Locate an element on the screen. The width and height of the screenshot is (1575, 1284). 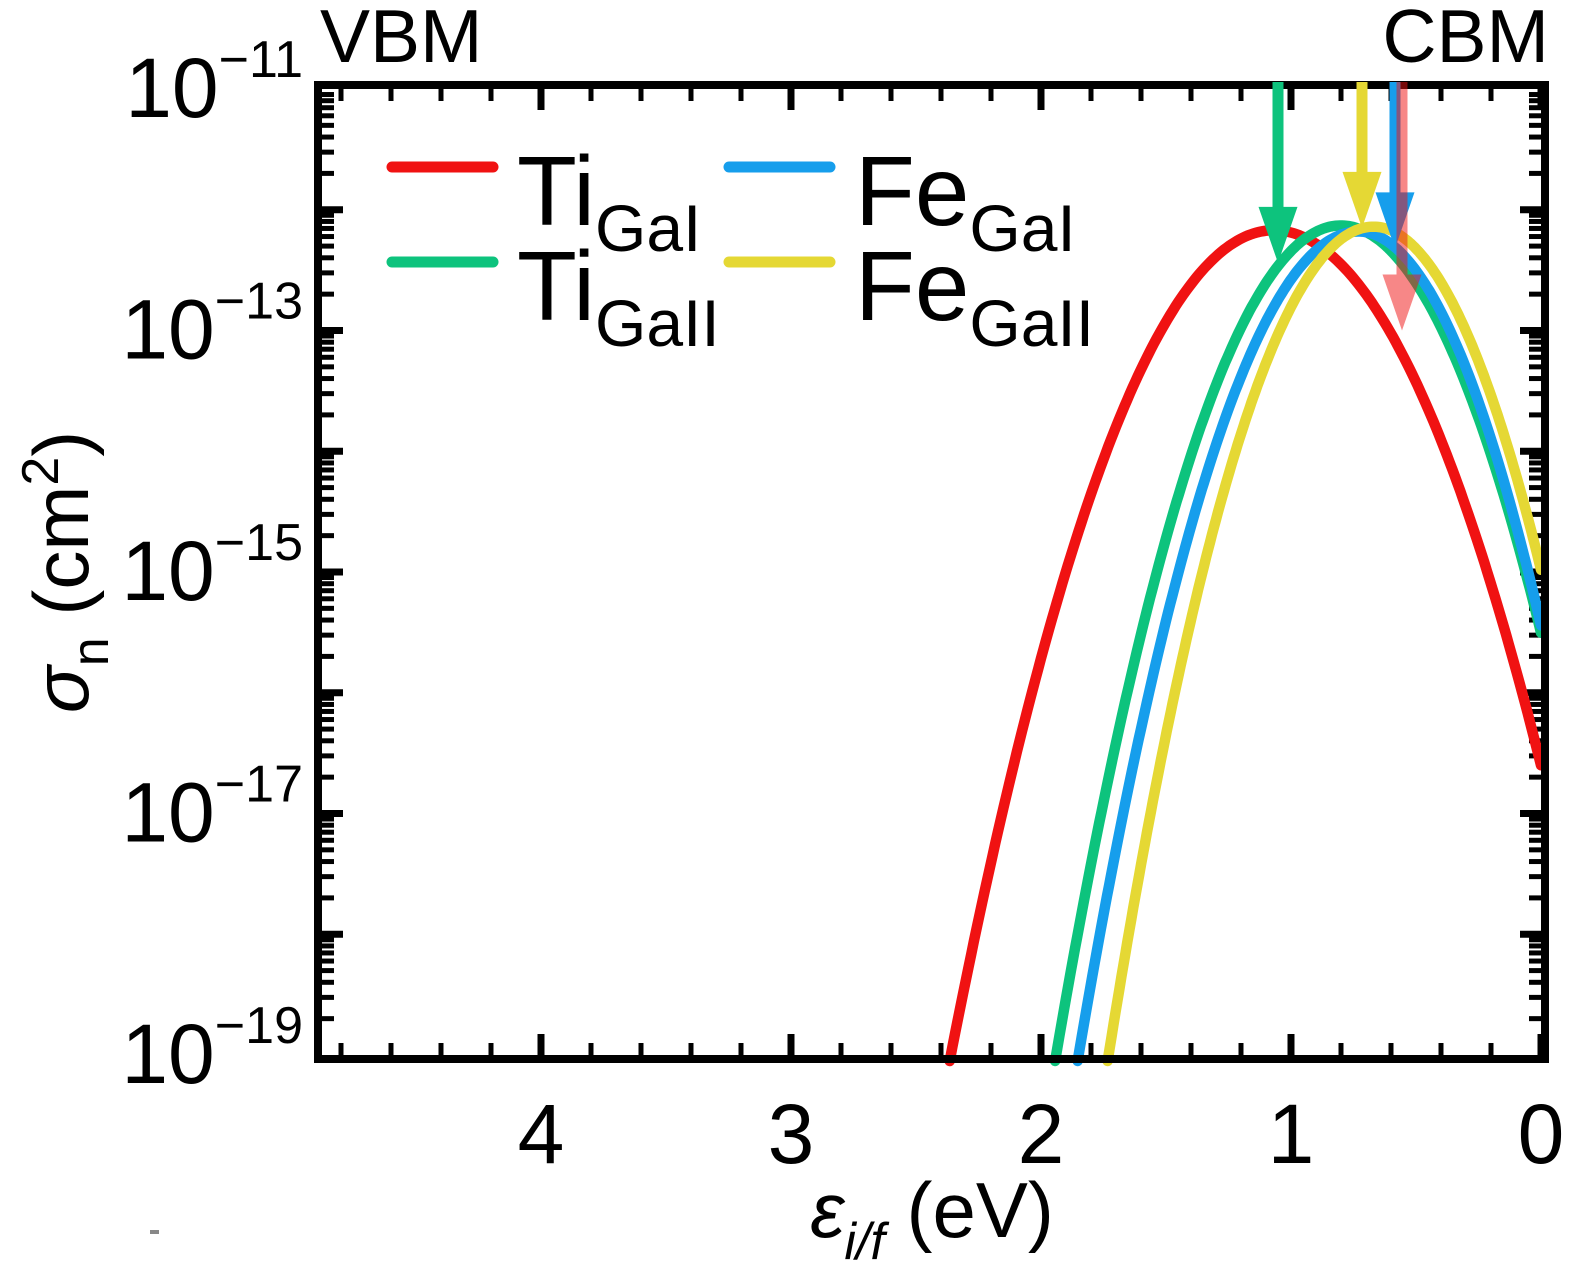
legend-label-Fe_GaII: FeGaII is located at coordinates (974, 295).